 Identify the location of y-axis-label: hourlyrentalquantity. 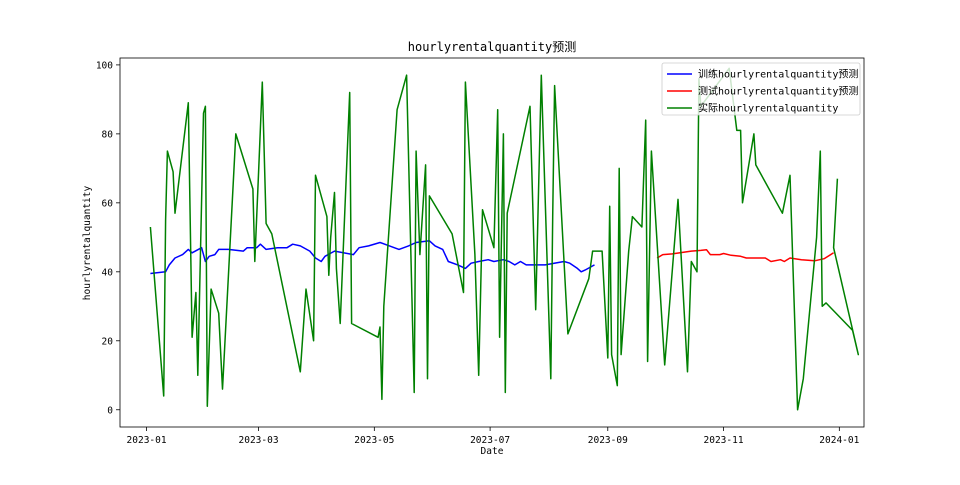
(87, 243).